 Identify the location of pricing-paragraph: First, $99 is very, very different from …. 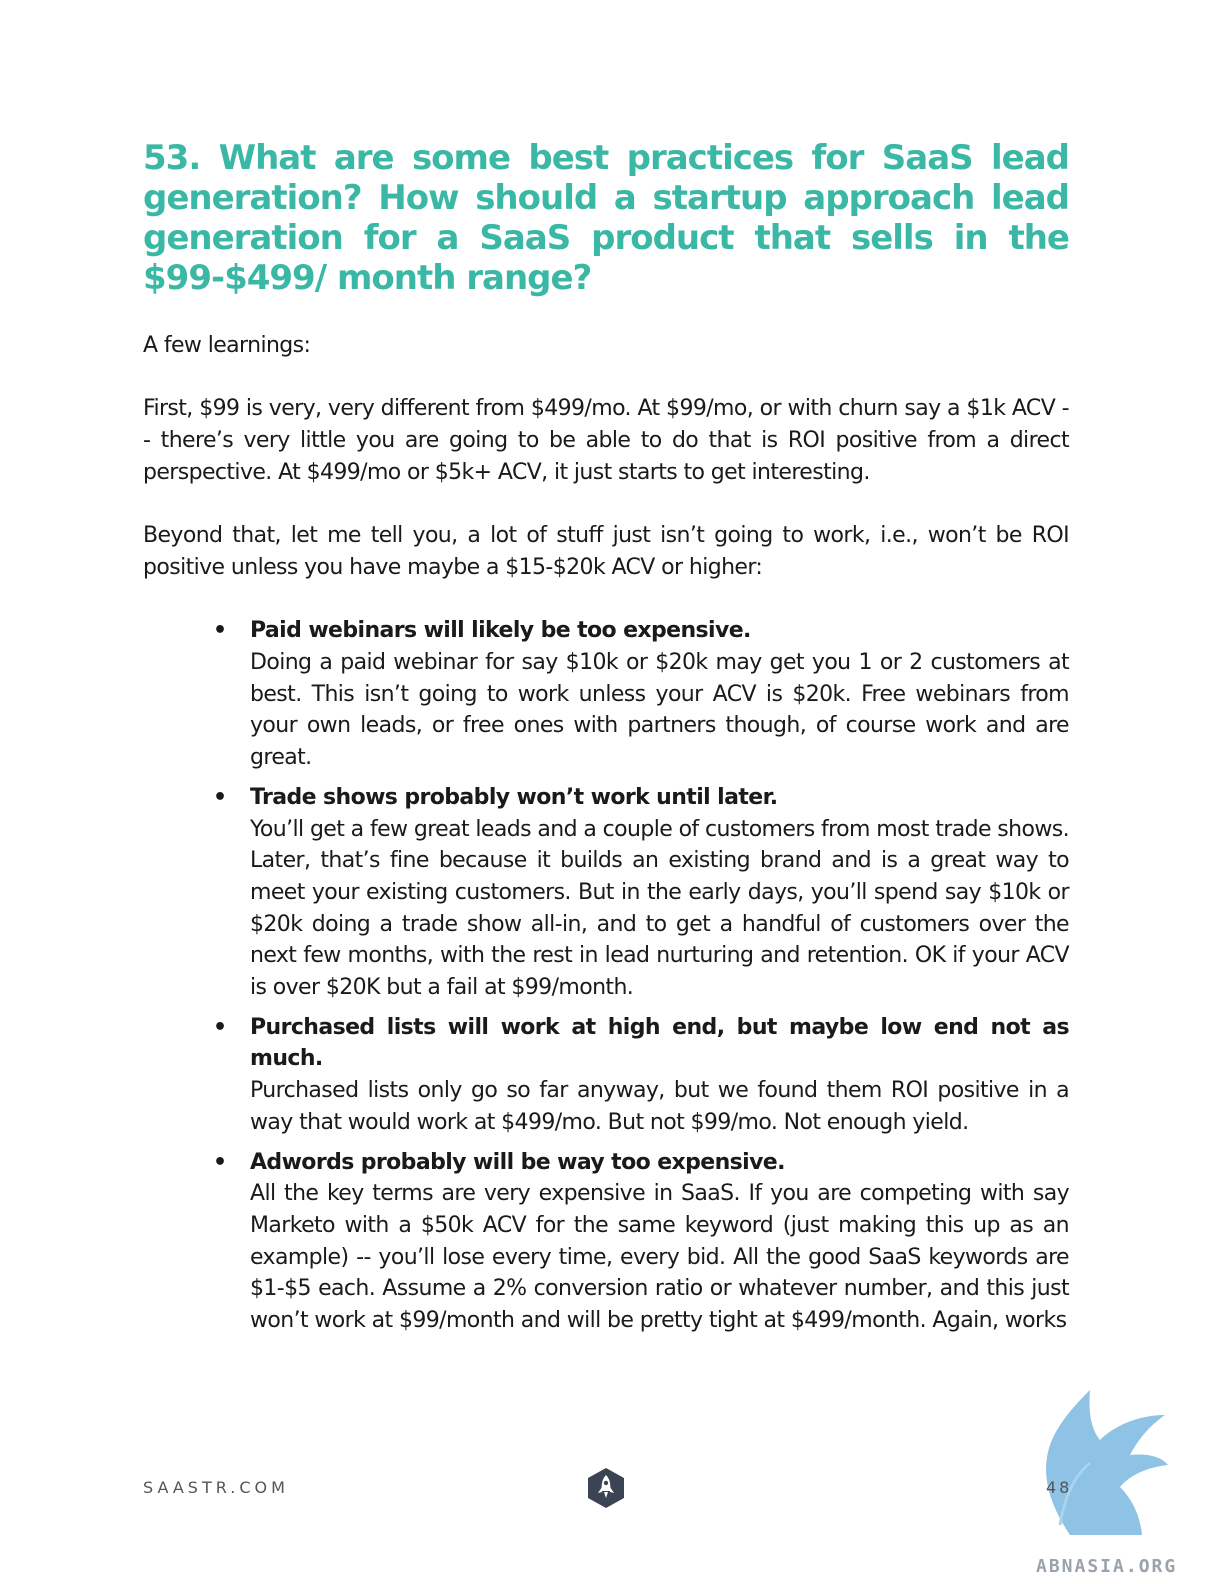
(606, 440).